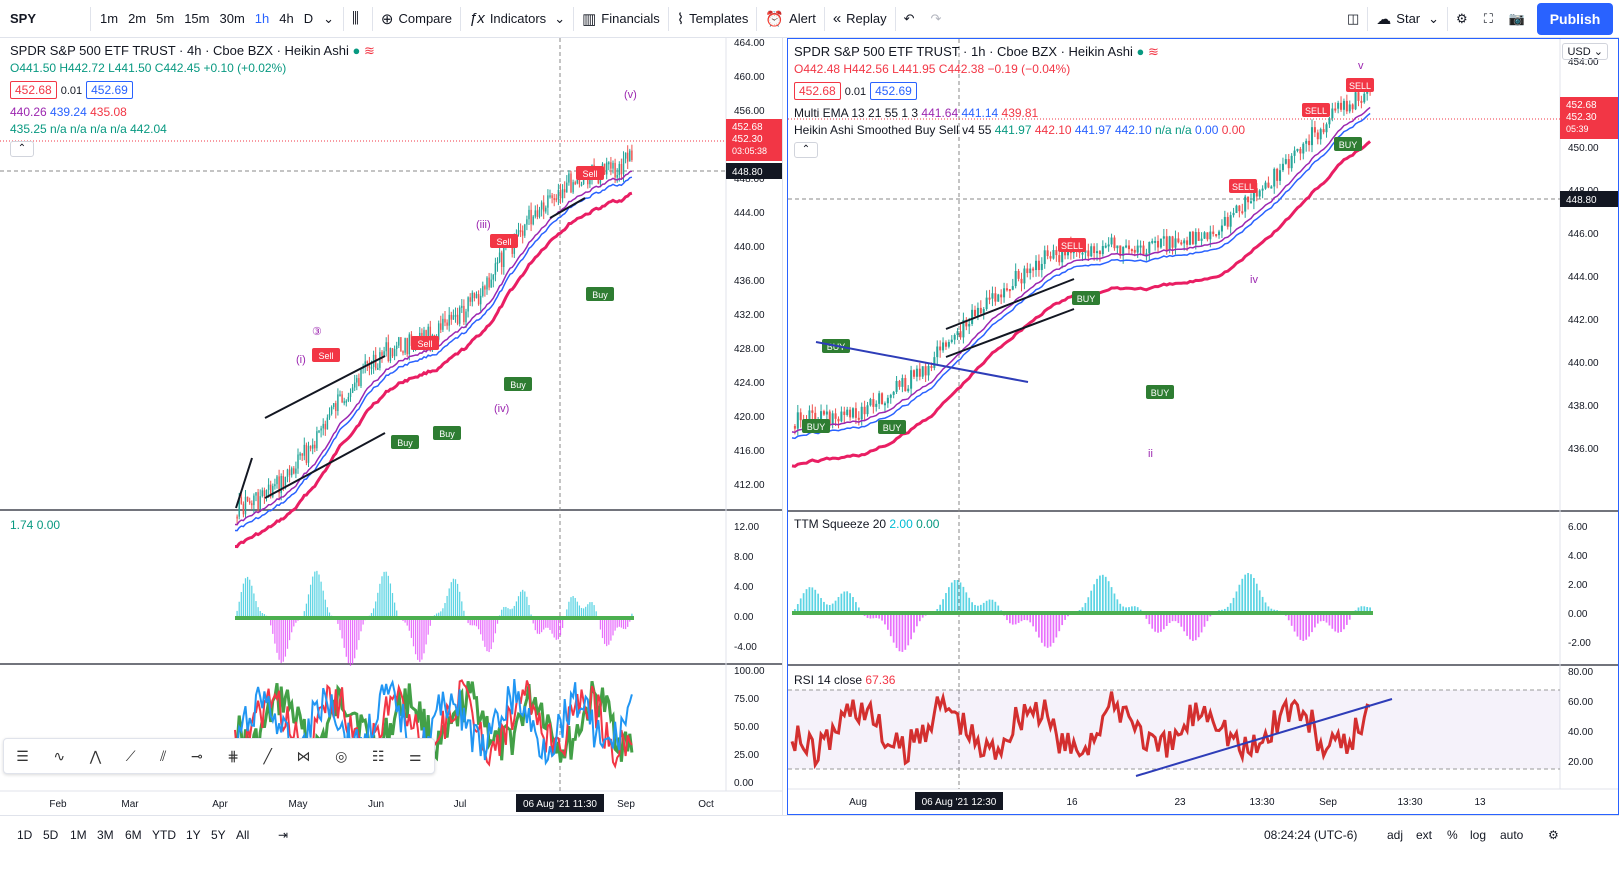 This screenshot has width=1619, height=877. I want to click on spiral-tool-icon: ◎, so click(341, 755).